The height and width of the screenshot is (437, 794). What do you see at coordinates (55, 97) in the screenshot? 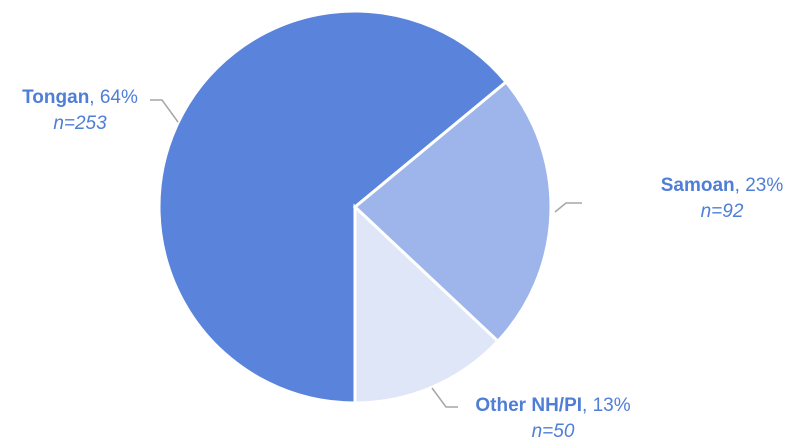
I see `category-name: Tongan` at bounding box center [55, 97].